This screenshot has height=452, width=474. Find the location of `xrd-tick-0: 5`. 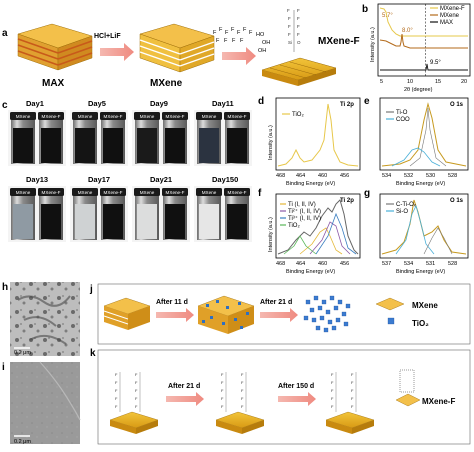

xrd-tick-0: 5 is located at coordinates (381, 82).